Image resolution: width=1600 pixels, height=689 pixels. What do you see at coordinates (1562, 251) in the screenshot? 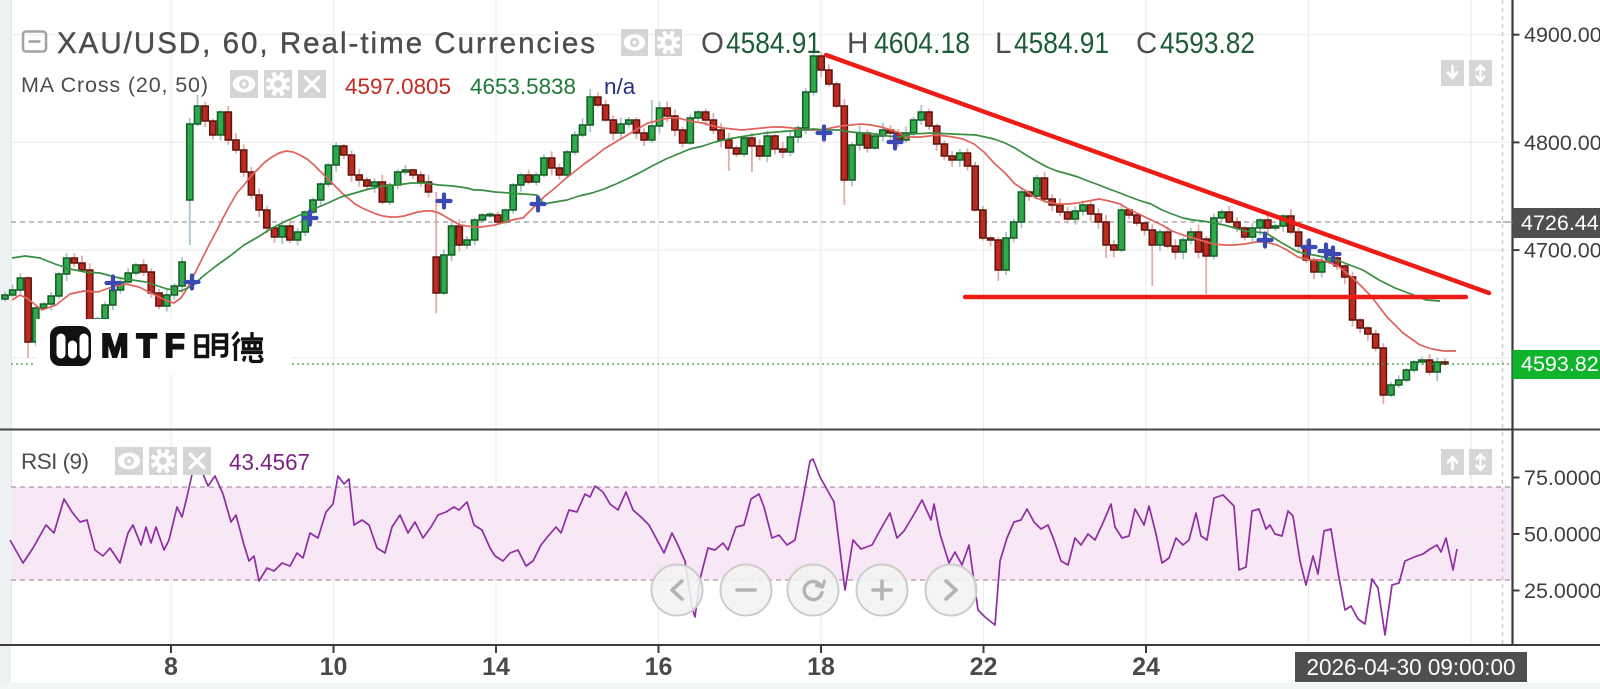
I see `svg-text: 4700.00` at bounding box center [1562, 251].